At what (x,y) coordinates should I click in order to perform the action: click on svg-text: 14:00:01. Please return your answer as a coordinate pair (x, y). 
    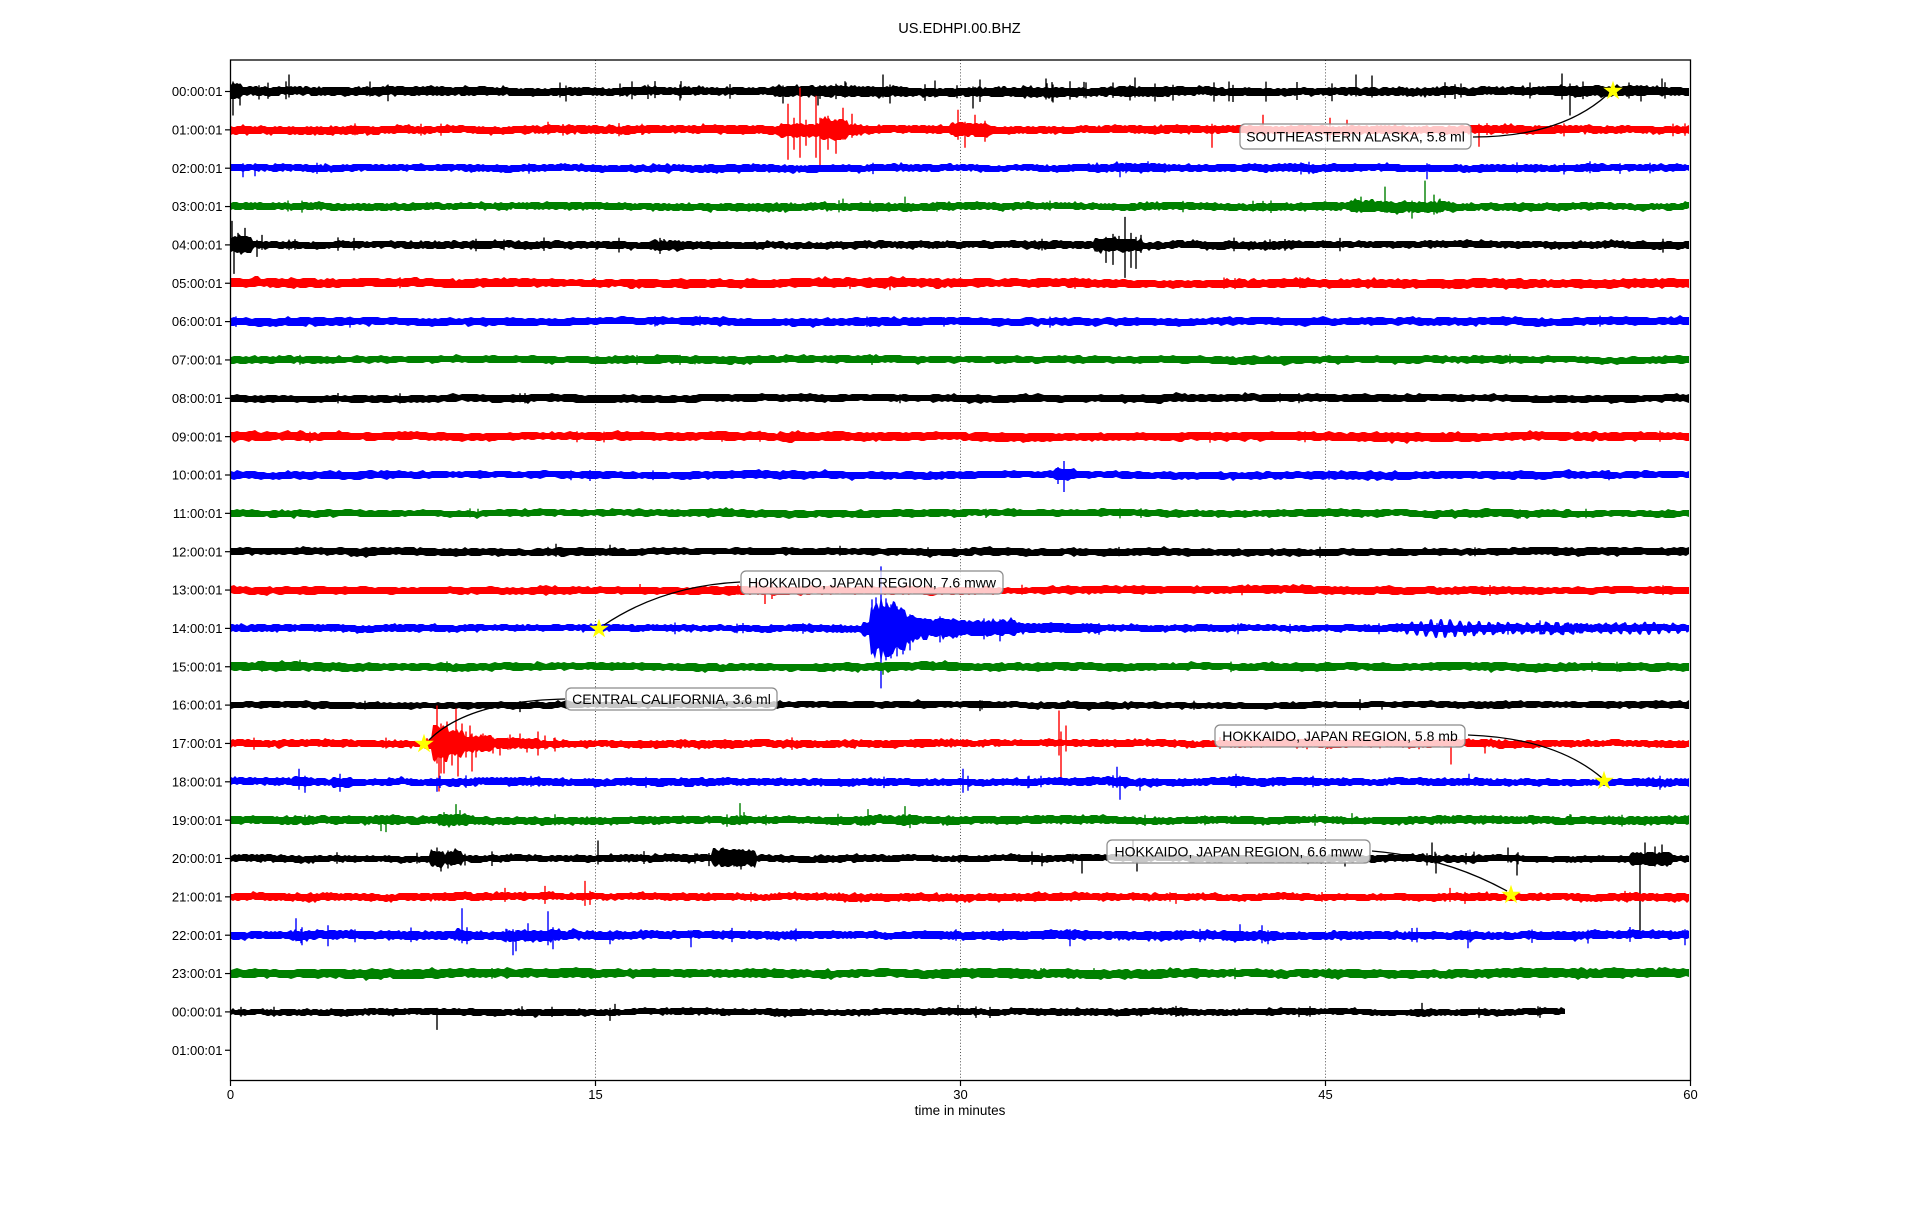
    Looking at the image, I should click on (197, 628).